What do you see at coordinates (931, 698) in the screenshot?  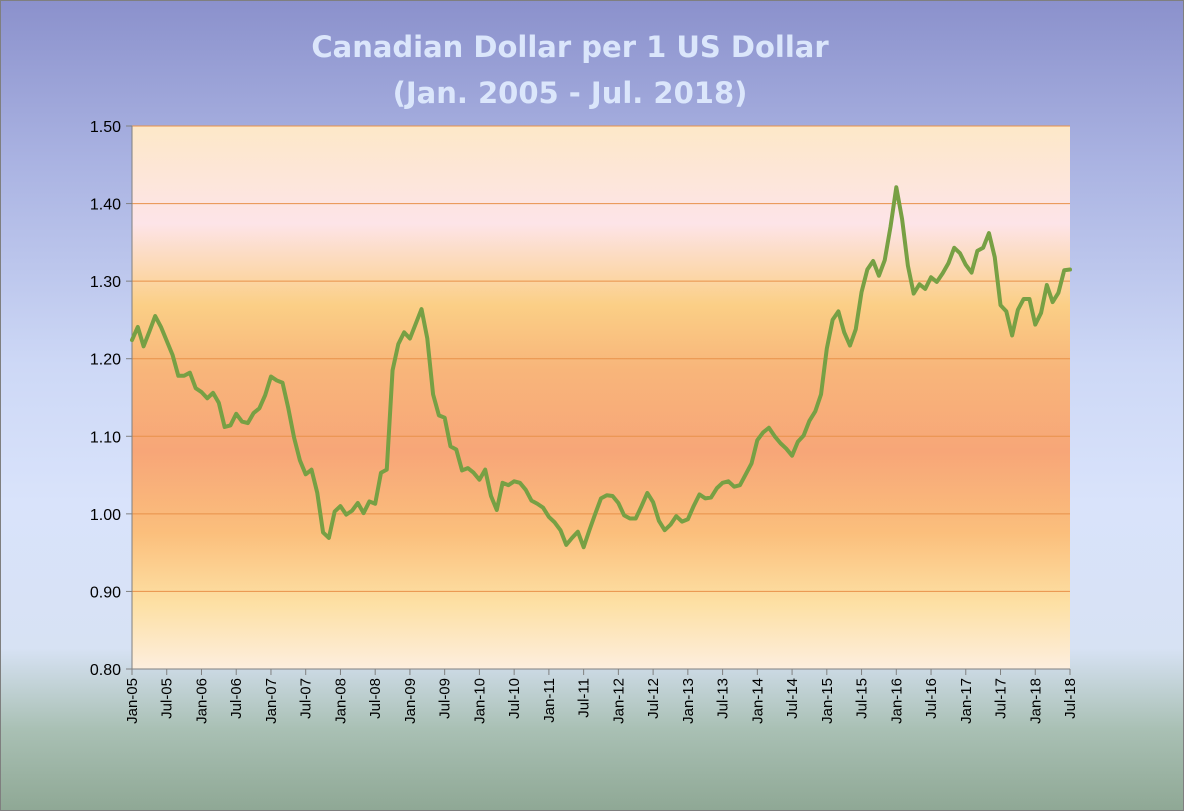 I see `x-tick-label-23: Jul-16` at bounding box center [931, 698].